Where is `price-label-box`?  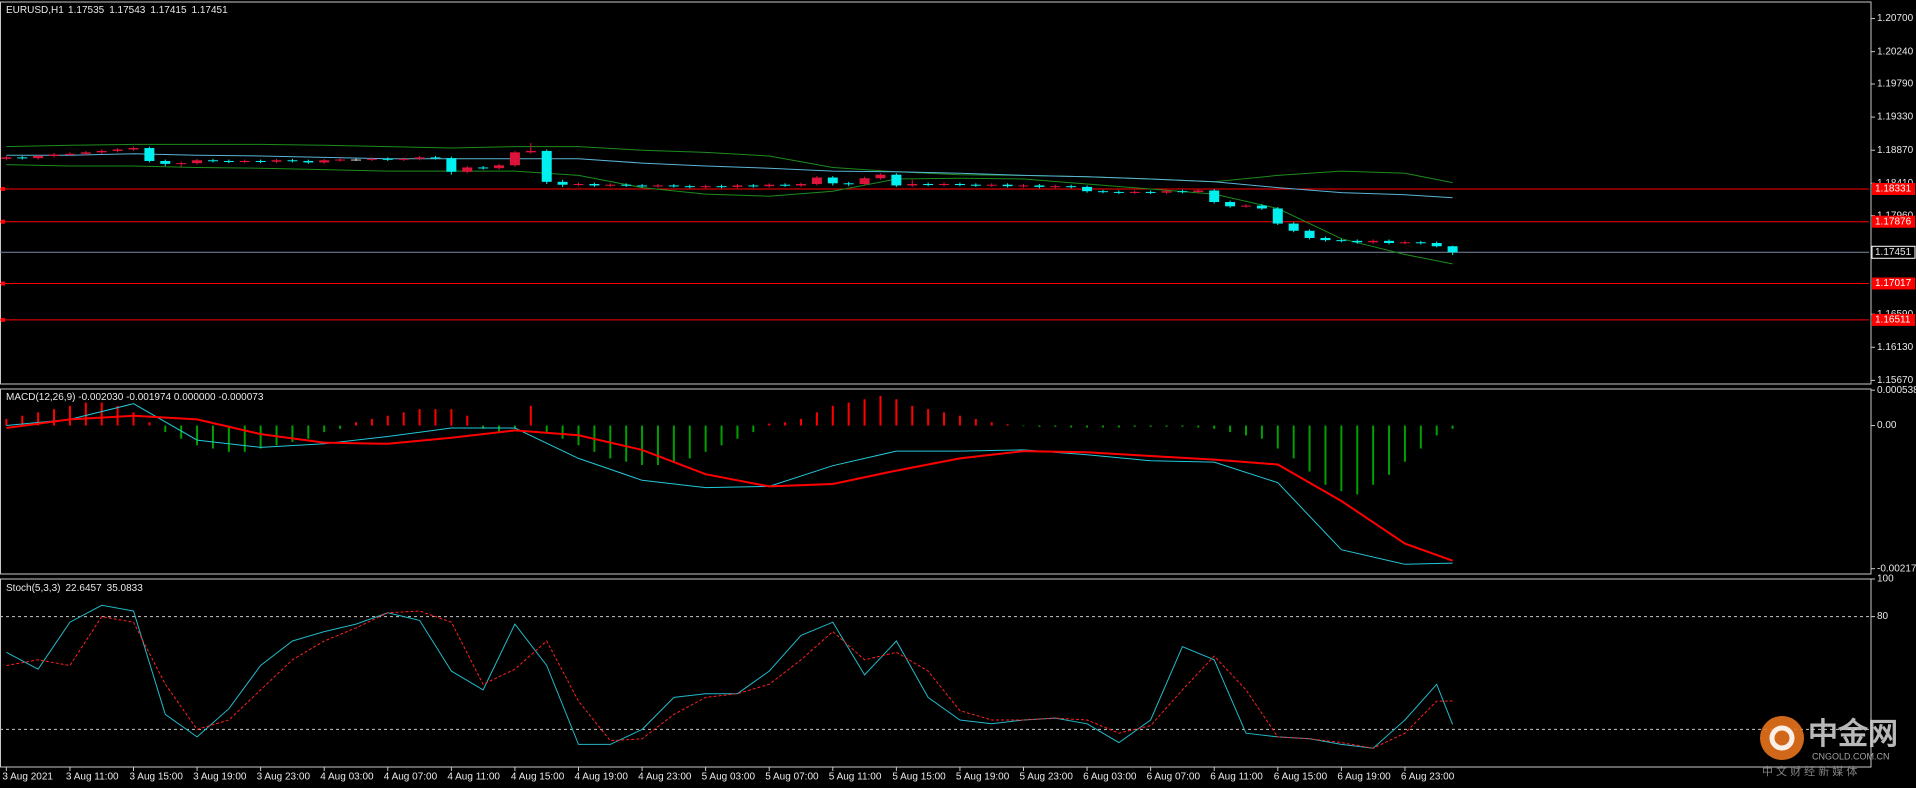
price-label-box is located at coordinates (1893, 252).